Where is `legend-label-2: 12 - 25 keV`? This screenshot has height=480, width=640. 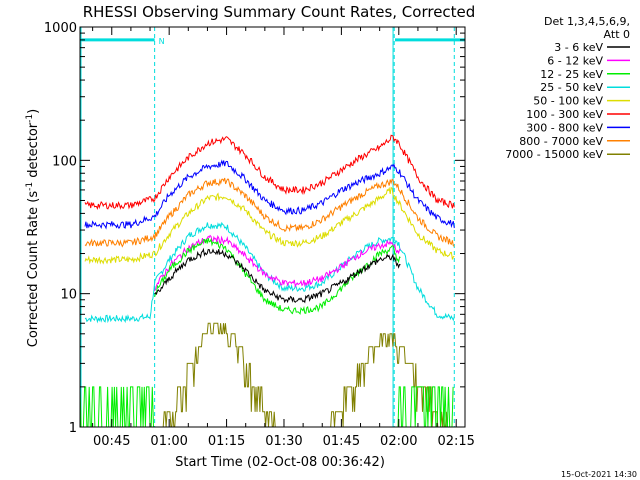 legend-label-2: 12 - 25 keV is located at coordinates (571, 74).